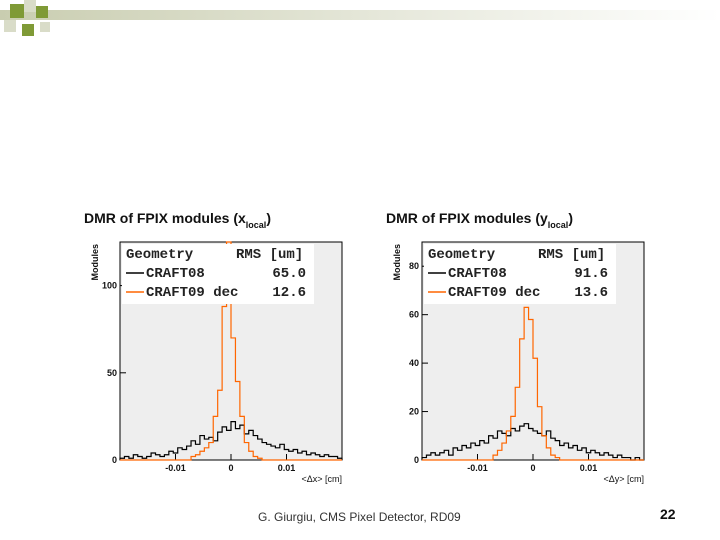  Describe the element at coordinates (289, 293) in the screenshot. I see `legend-entry-rms: 12.6` at that location.